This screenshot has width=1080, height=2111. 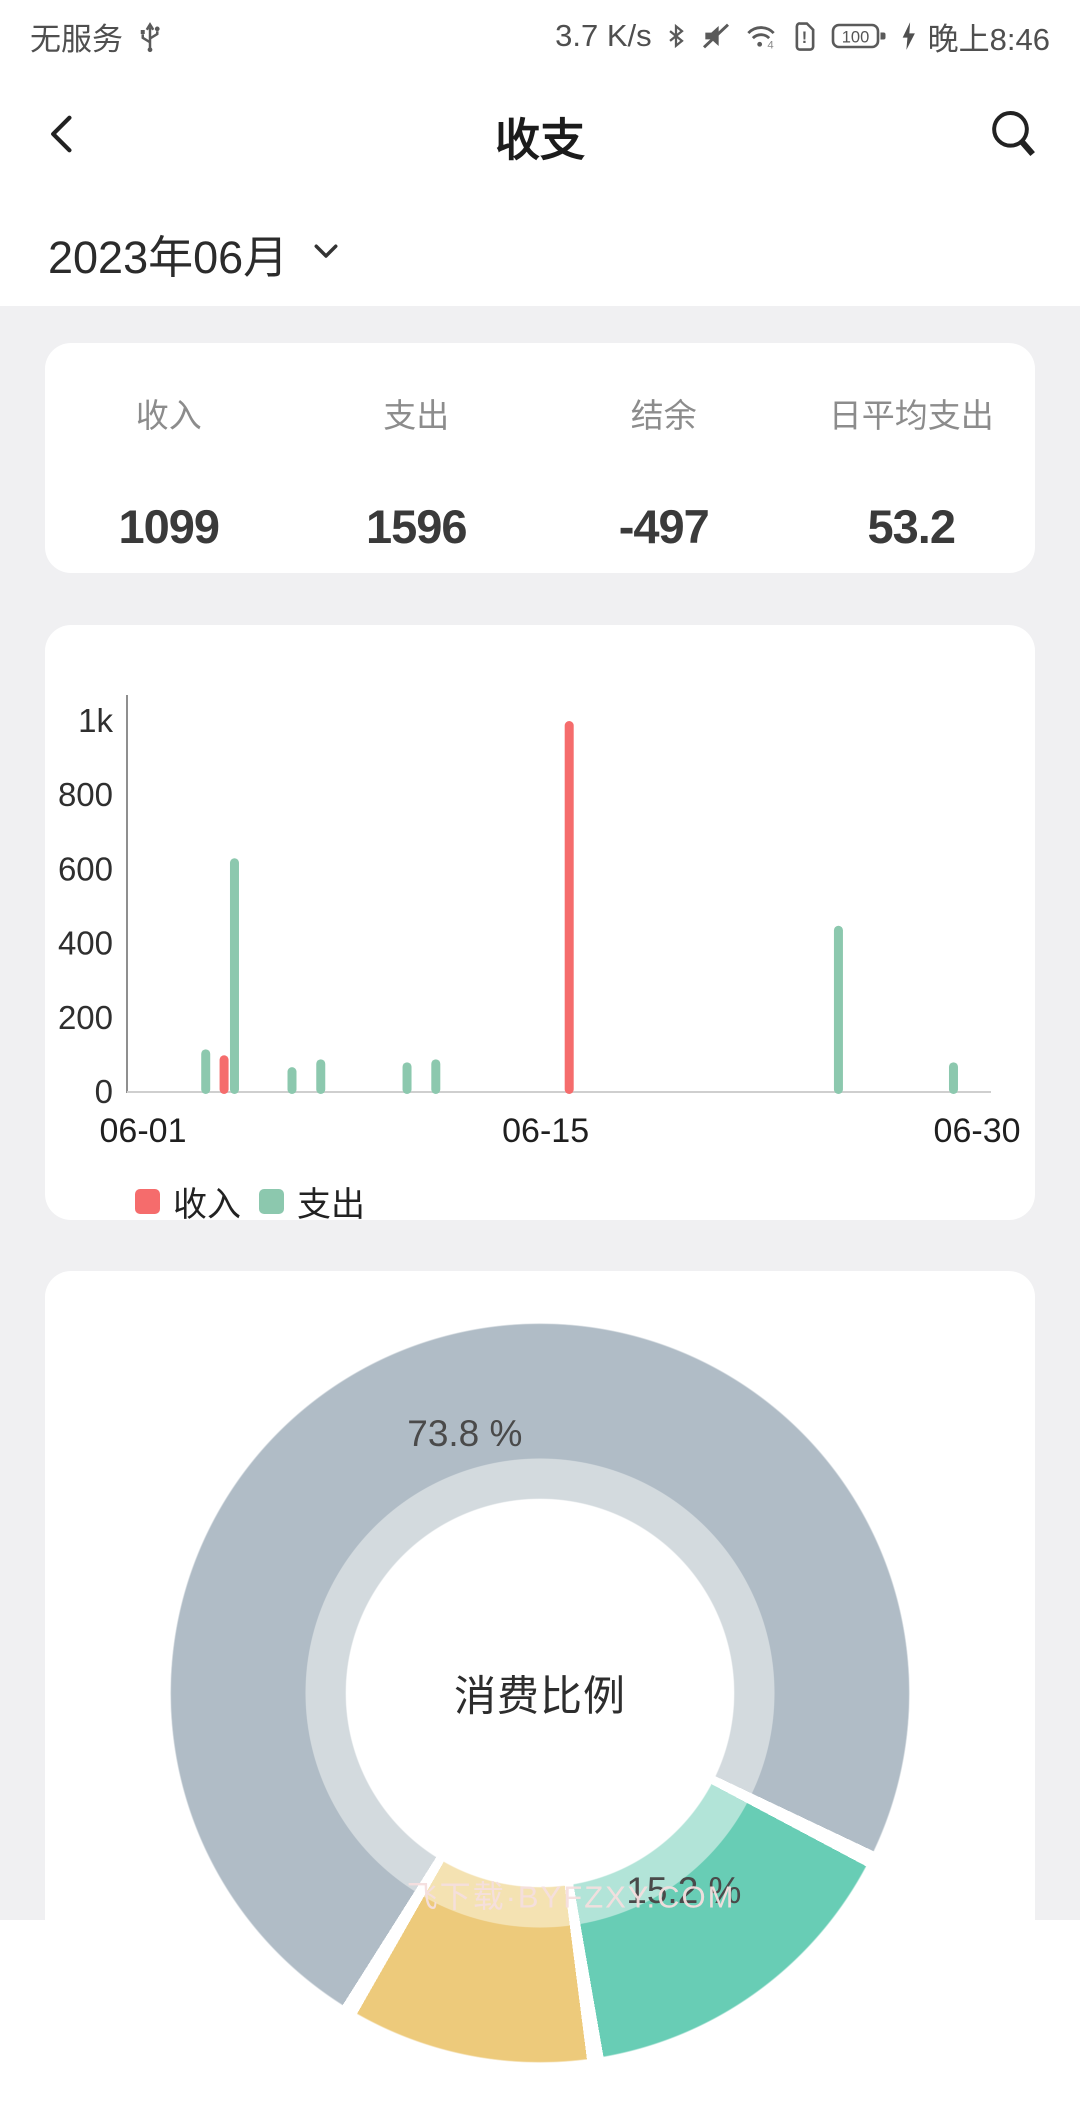 What do you see at coordinates (168, 257) in the screenshot?
I see `month-picker-label: 2023年06月` at bounding box center [168, 257].